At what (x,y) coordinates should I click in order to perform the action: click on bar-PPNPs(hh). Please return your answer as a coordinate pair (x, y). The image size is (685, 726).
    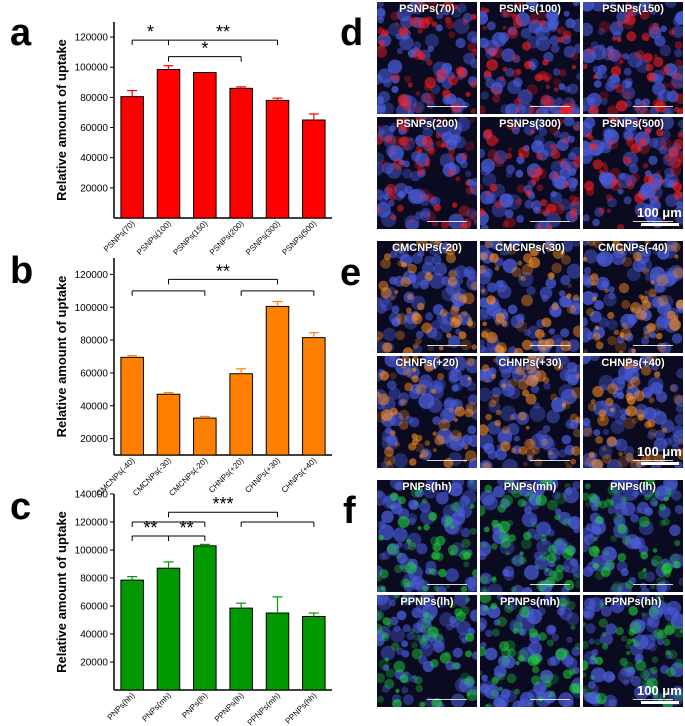
    Looking at the image, I should click on (314, 653).